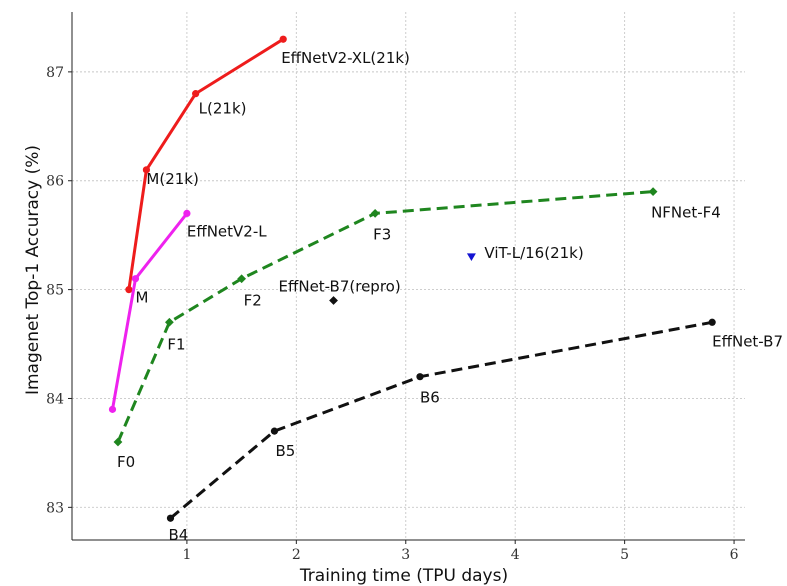 The width and height of the screenshot is (787, 586). I want to click on point-label: F3, so click(382, 234).